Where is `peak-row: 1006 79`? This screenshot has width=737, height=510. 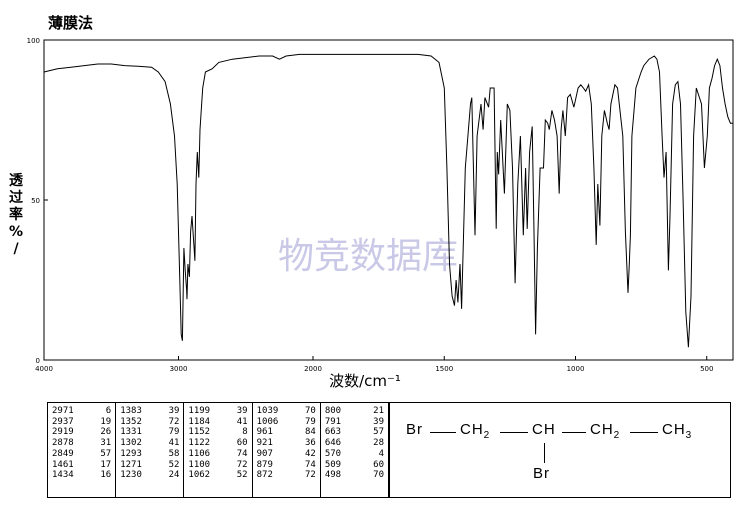 peak-row: 1006 79 is located at coordinates (286, 422).